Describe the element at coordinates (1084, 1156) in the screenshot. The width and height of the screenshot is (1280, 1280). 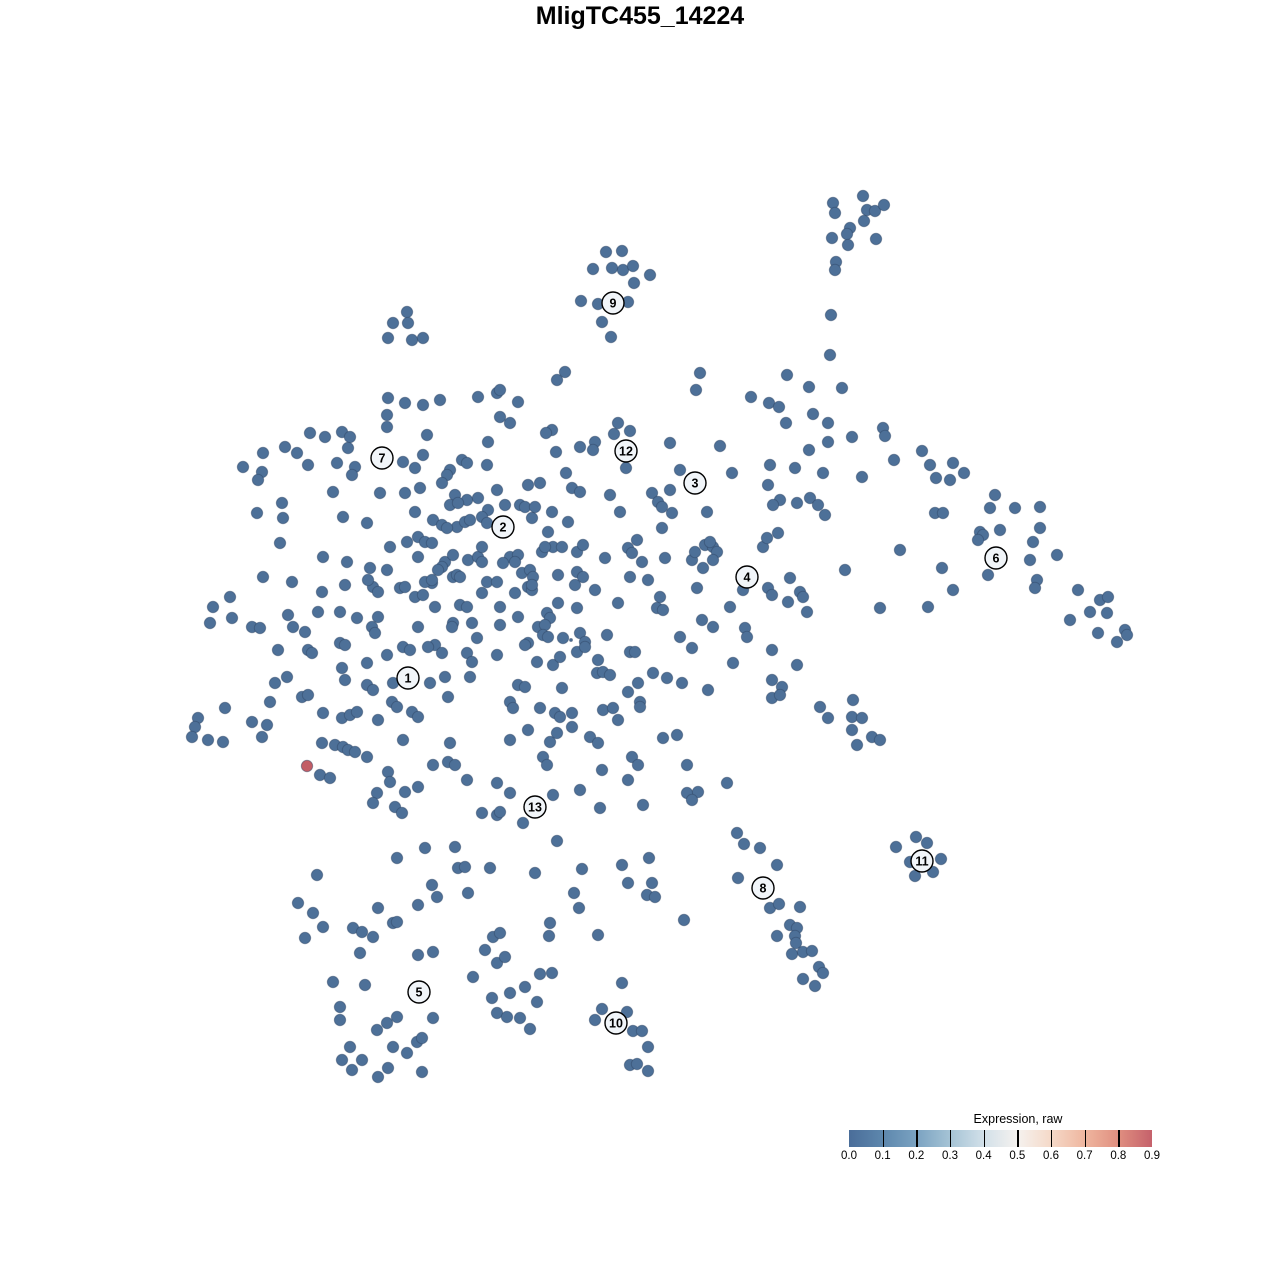
I see `legend-tick-label: 0.7` at that location.